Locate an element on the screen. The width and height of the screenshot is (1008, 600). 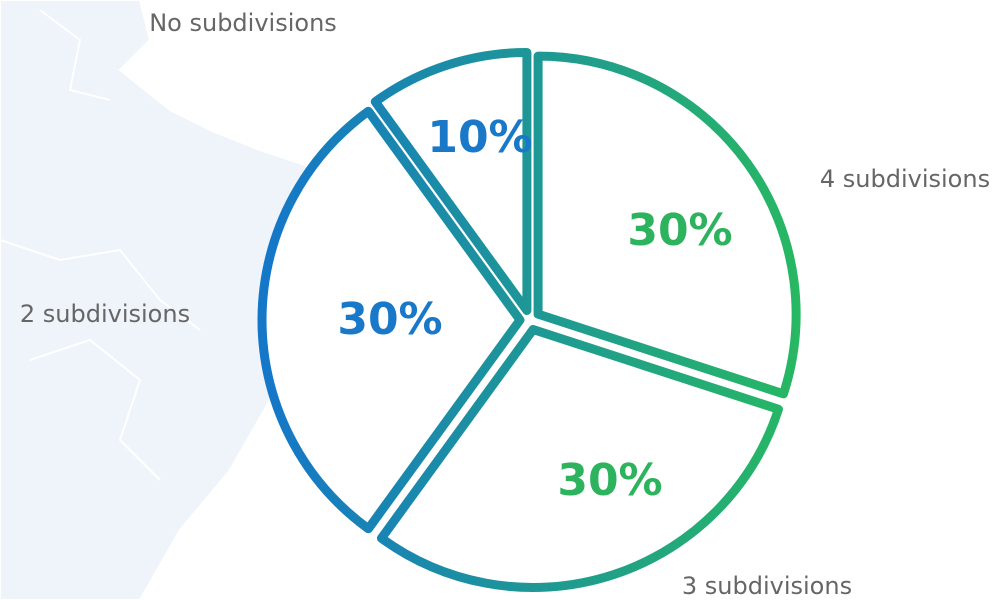
value-label: 10% is located at coordinates (479, 137).